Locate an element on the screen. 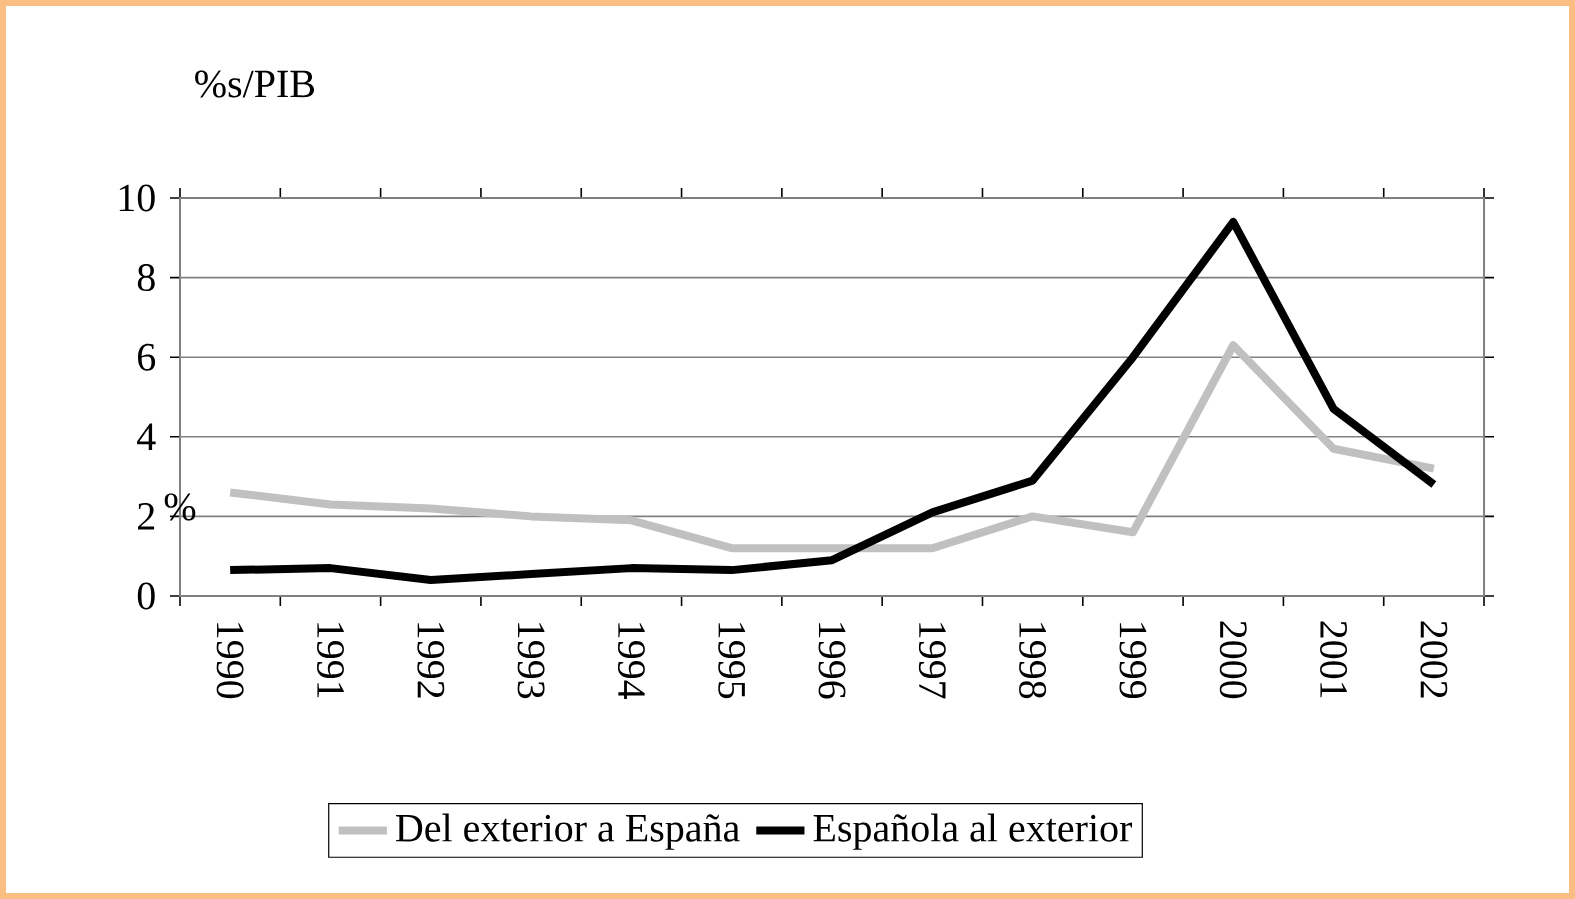 Image resolution: width=1575 pixels, height=899 pixels. x-tick-label: 1995 is located at coordinates (732, 661).